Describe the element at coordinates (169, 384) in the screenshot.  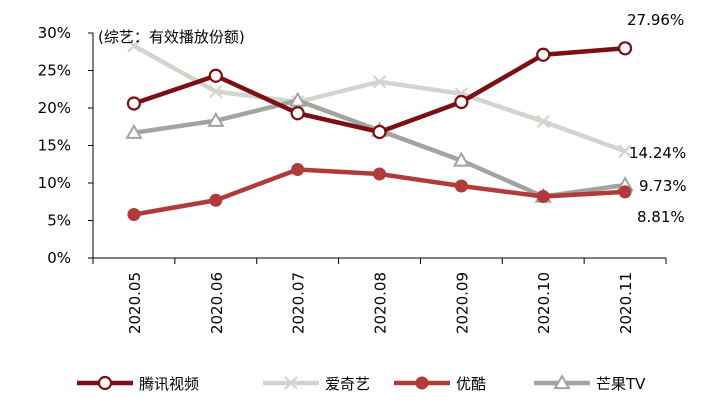
I see `legend-label: 腾讯视频` at that location.